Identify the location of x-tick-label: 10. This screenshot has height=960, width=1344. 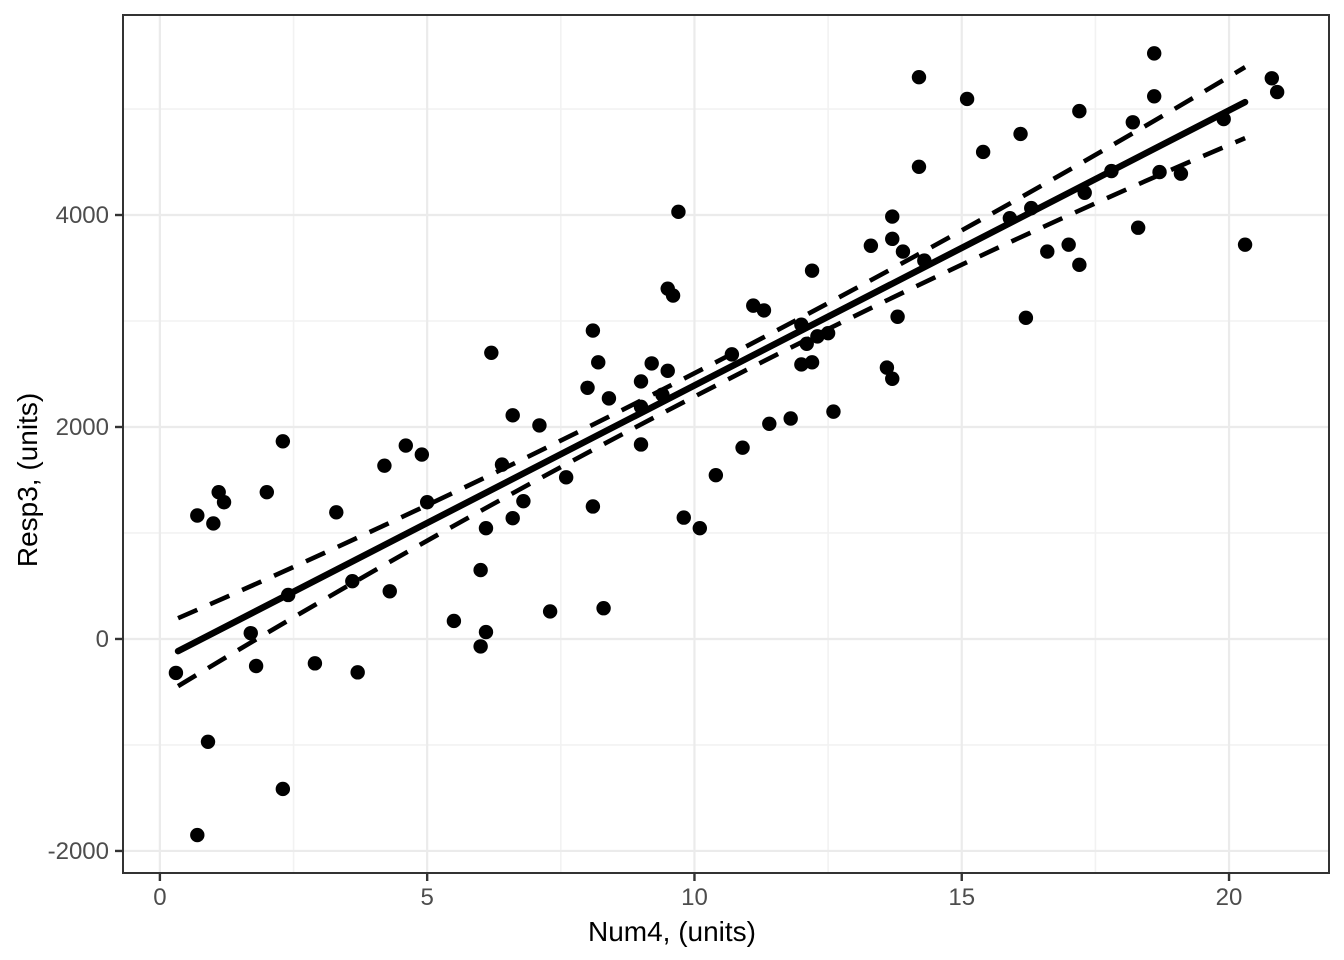
(694, 897).